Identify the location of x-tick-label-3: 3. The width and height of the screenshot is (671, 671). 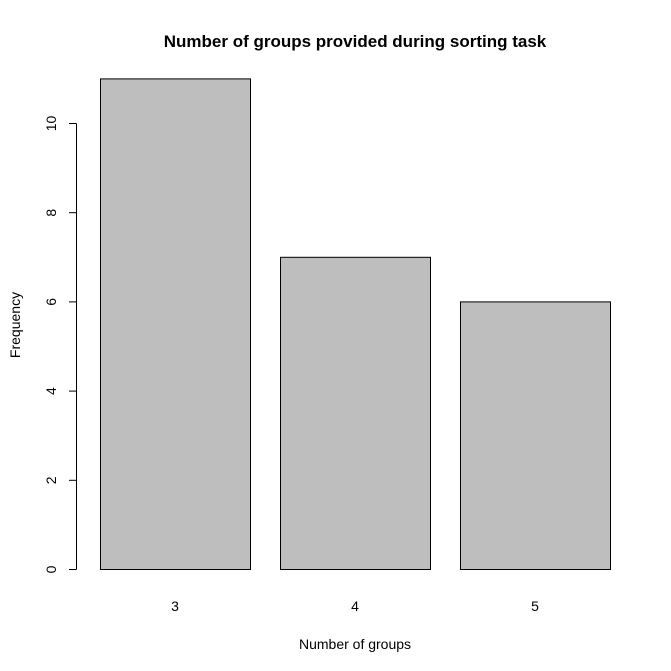
(175, 606).